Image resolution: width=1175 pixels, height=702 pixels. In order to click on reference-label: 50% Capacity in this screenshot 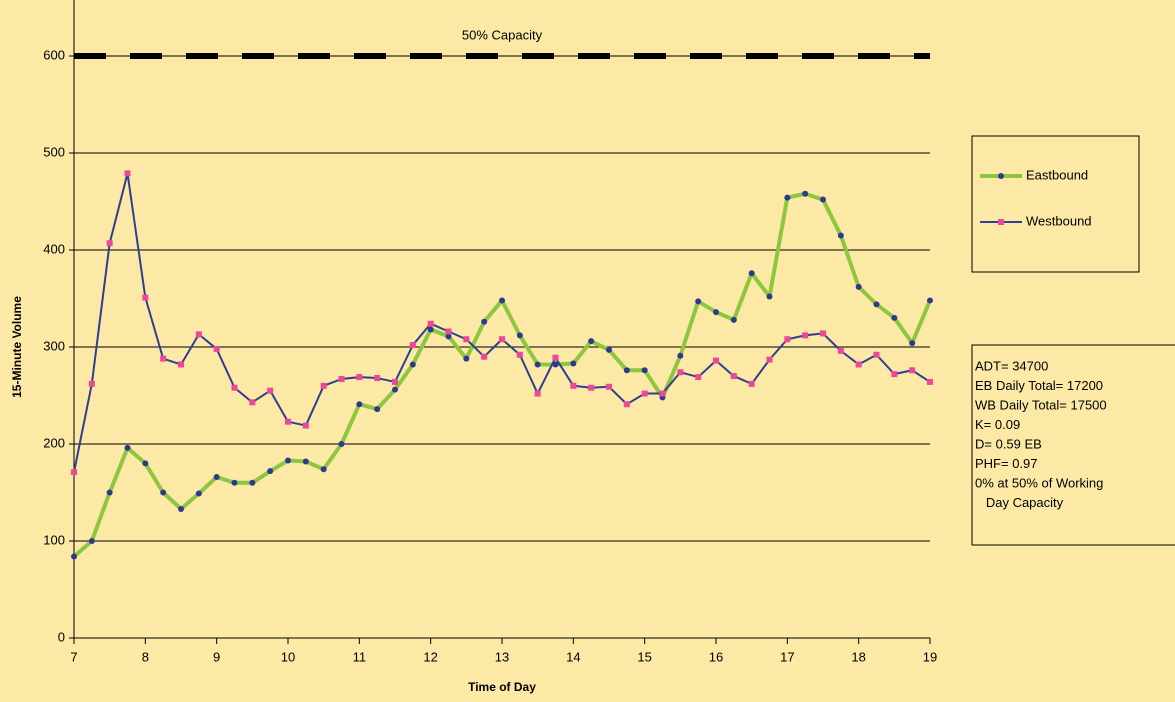, I will do `click(502, 34)`.